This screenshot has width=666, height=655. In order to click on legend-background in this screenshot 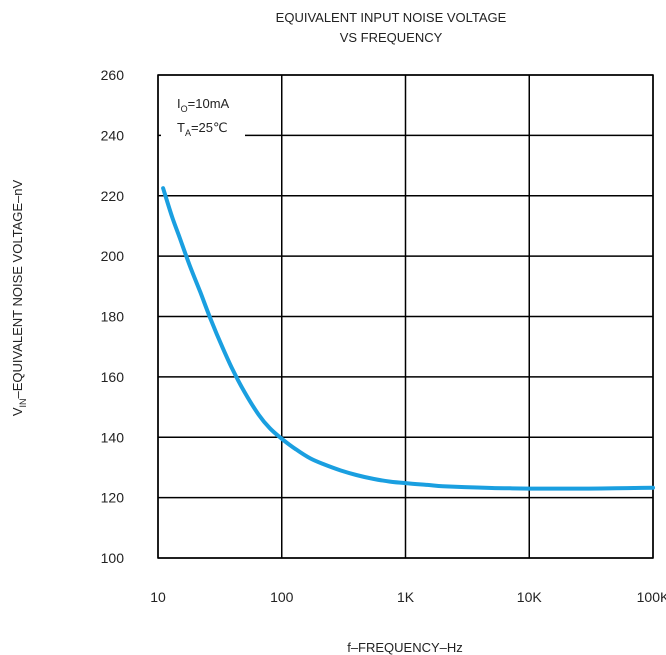, I will do `click(203, 120)`.